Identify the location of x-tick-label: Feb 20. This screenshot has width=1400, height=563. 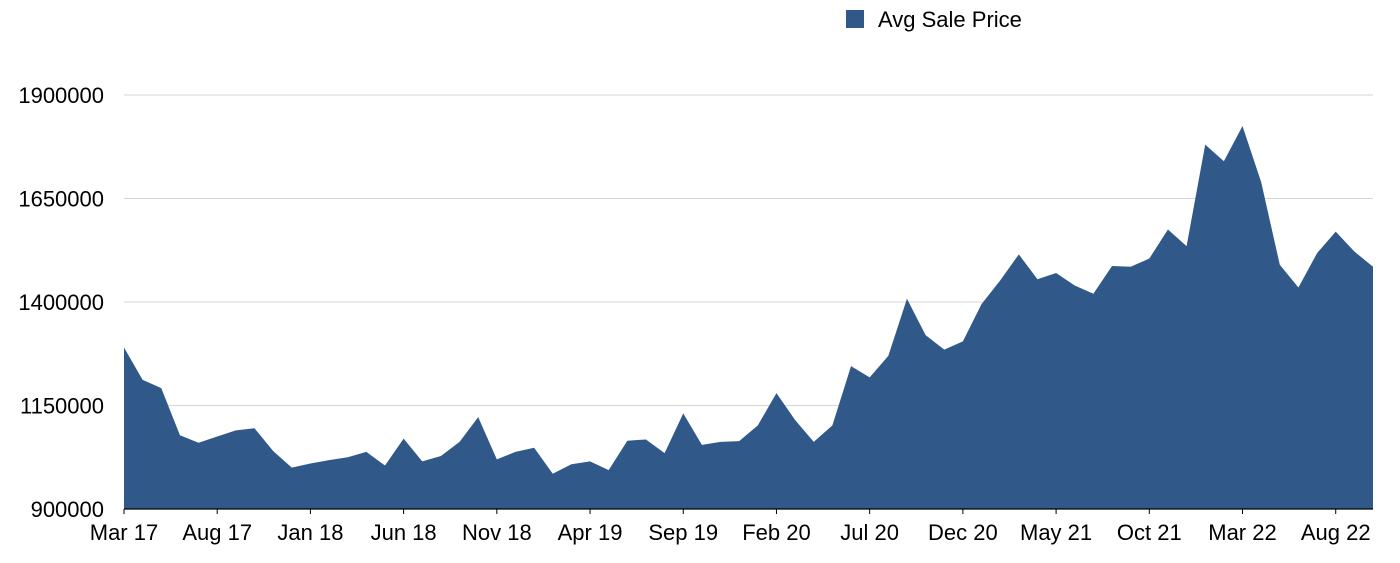
(776, 532).